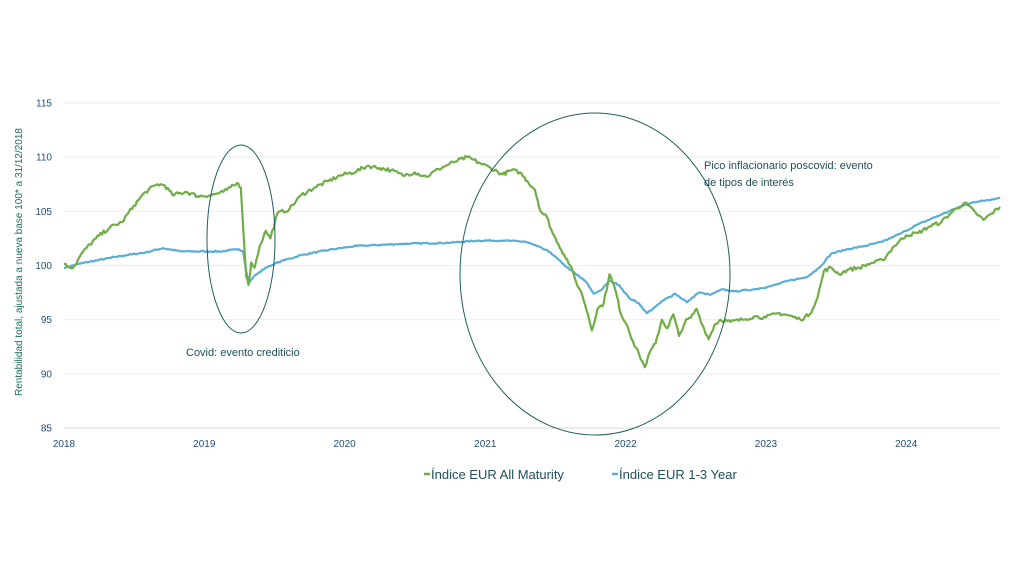  Describe the element at coordinates (625, 444) in the screenshot. I see `x-tick-label: 2022` at that location.